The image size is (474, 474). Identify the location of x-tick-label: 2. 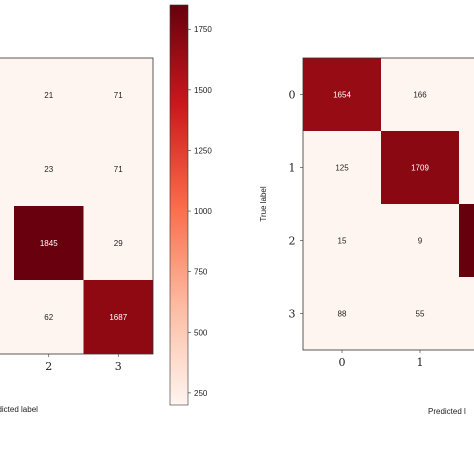
(48, 366).